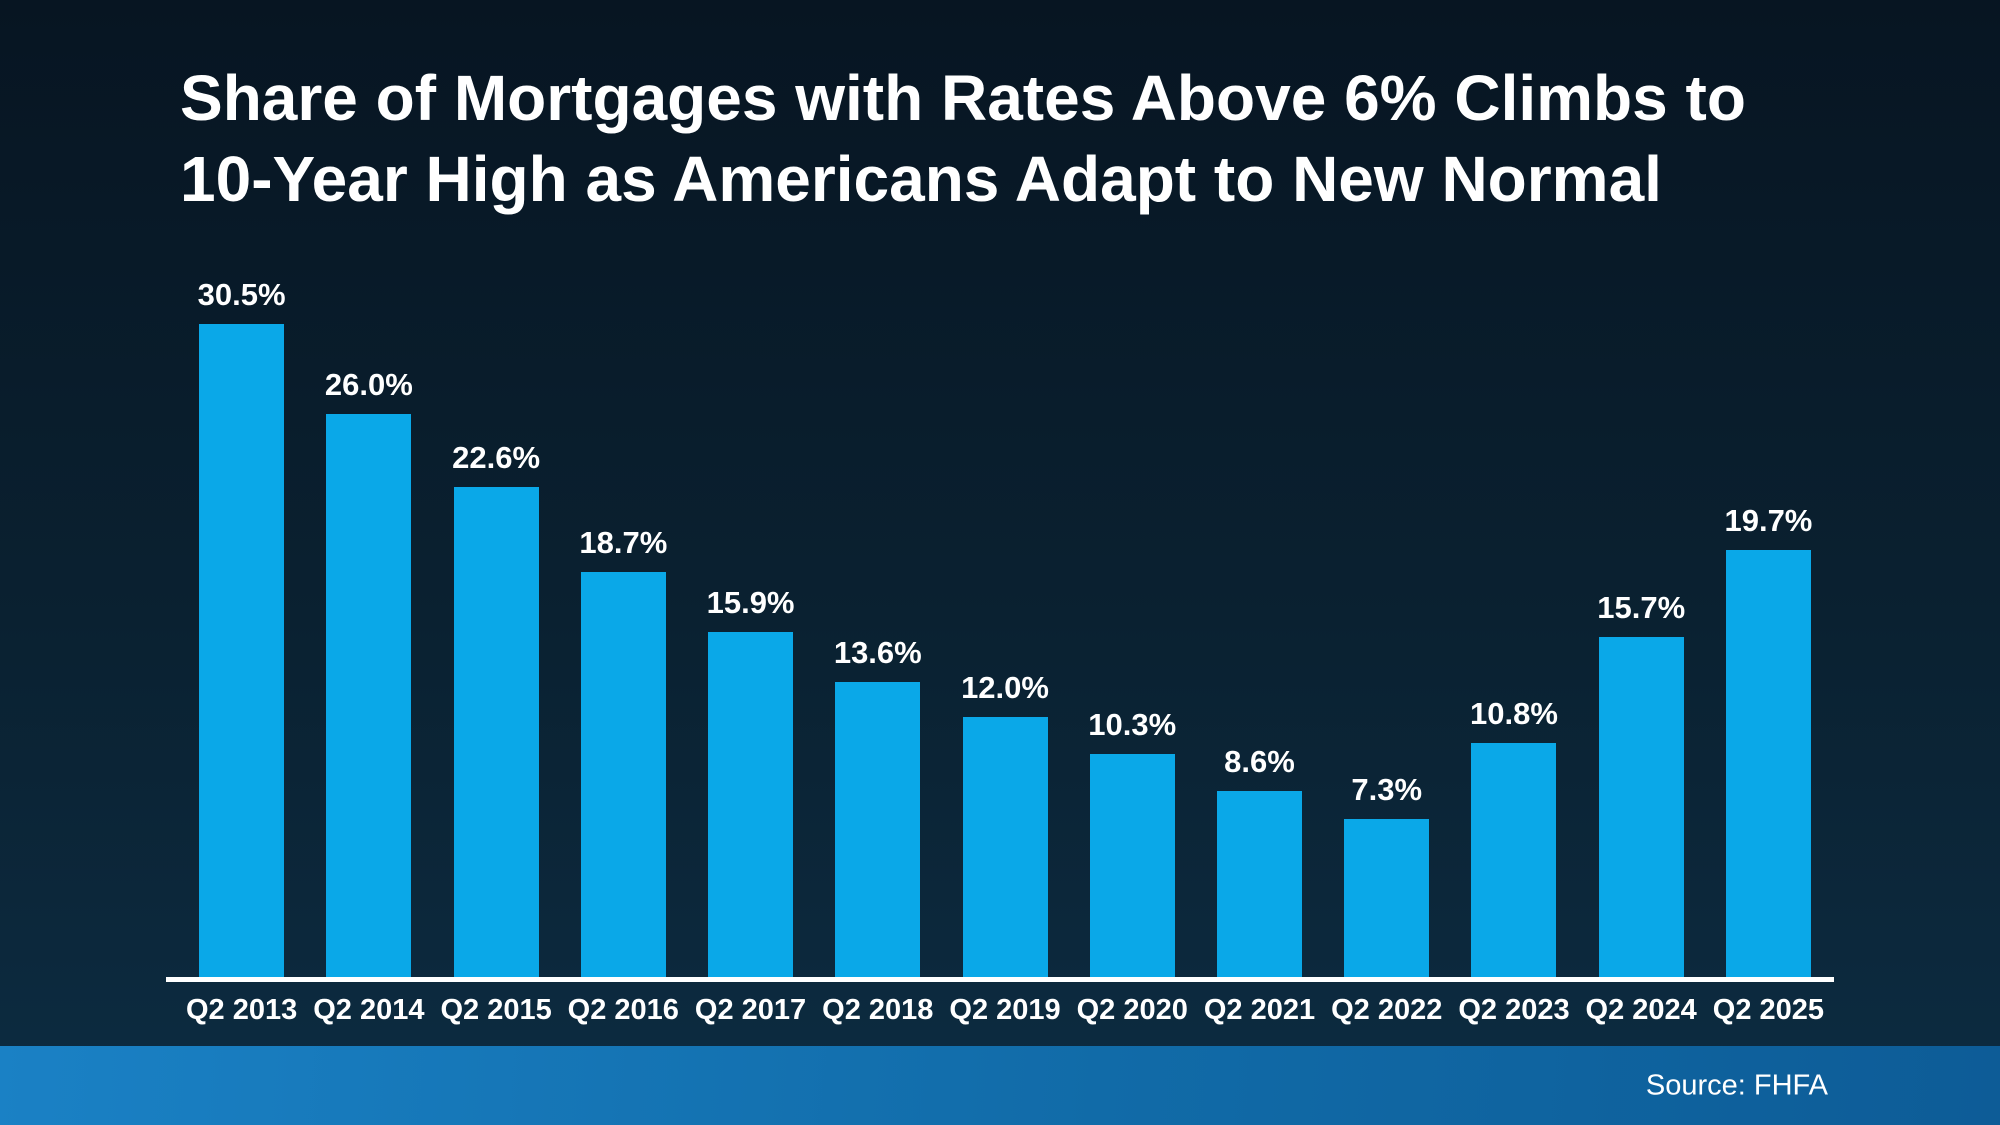  Describe the element at coordinates (1514, 1010) in the screenshot. I see `x-axis-tick-label: Q2 2023` at that location.